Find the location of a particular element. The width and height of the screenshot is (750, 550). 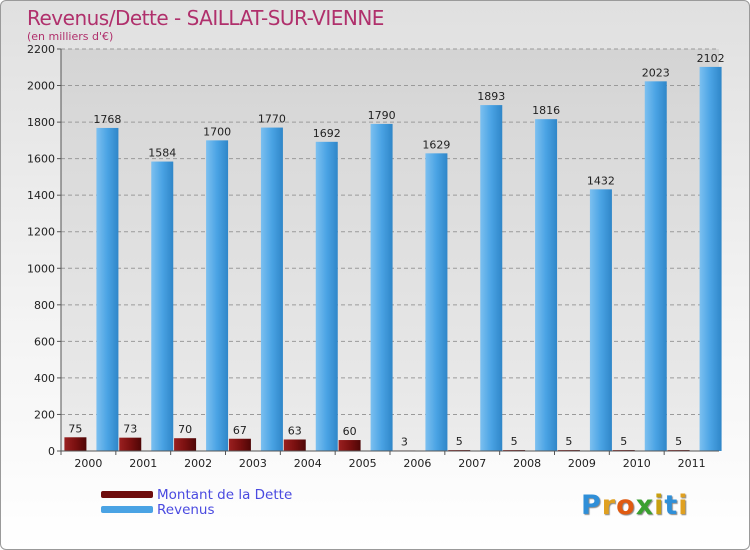

data-label-revenus-2009: 1432 is located at coordinates (601, 180).